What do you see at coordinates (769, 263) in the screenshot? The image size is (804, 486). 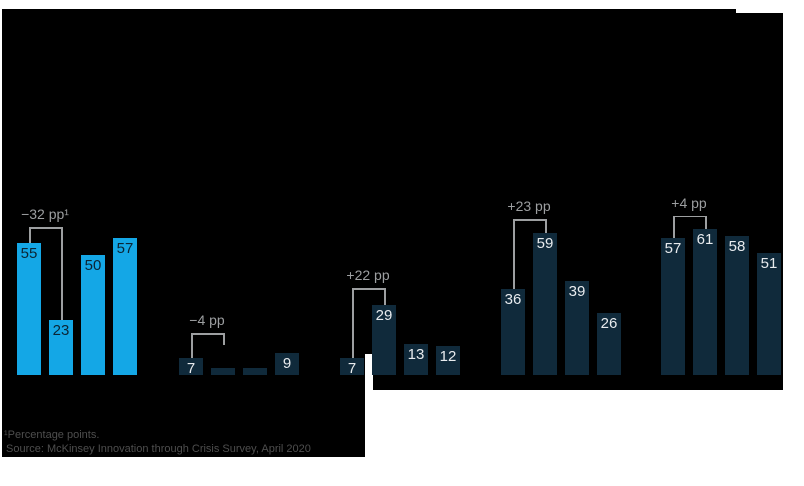 I see `bar-value-label: 51` at bounding box center [769, 263].